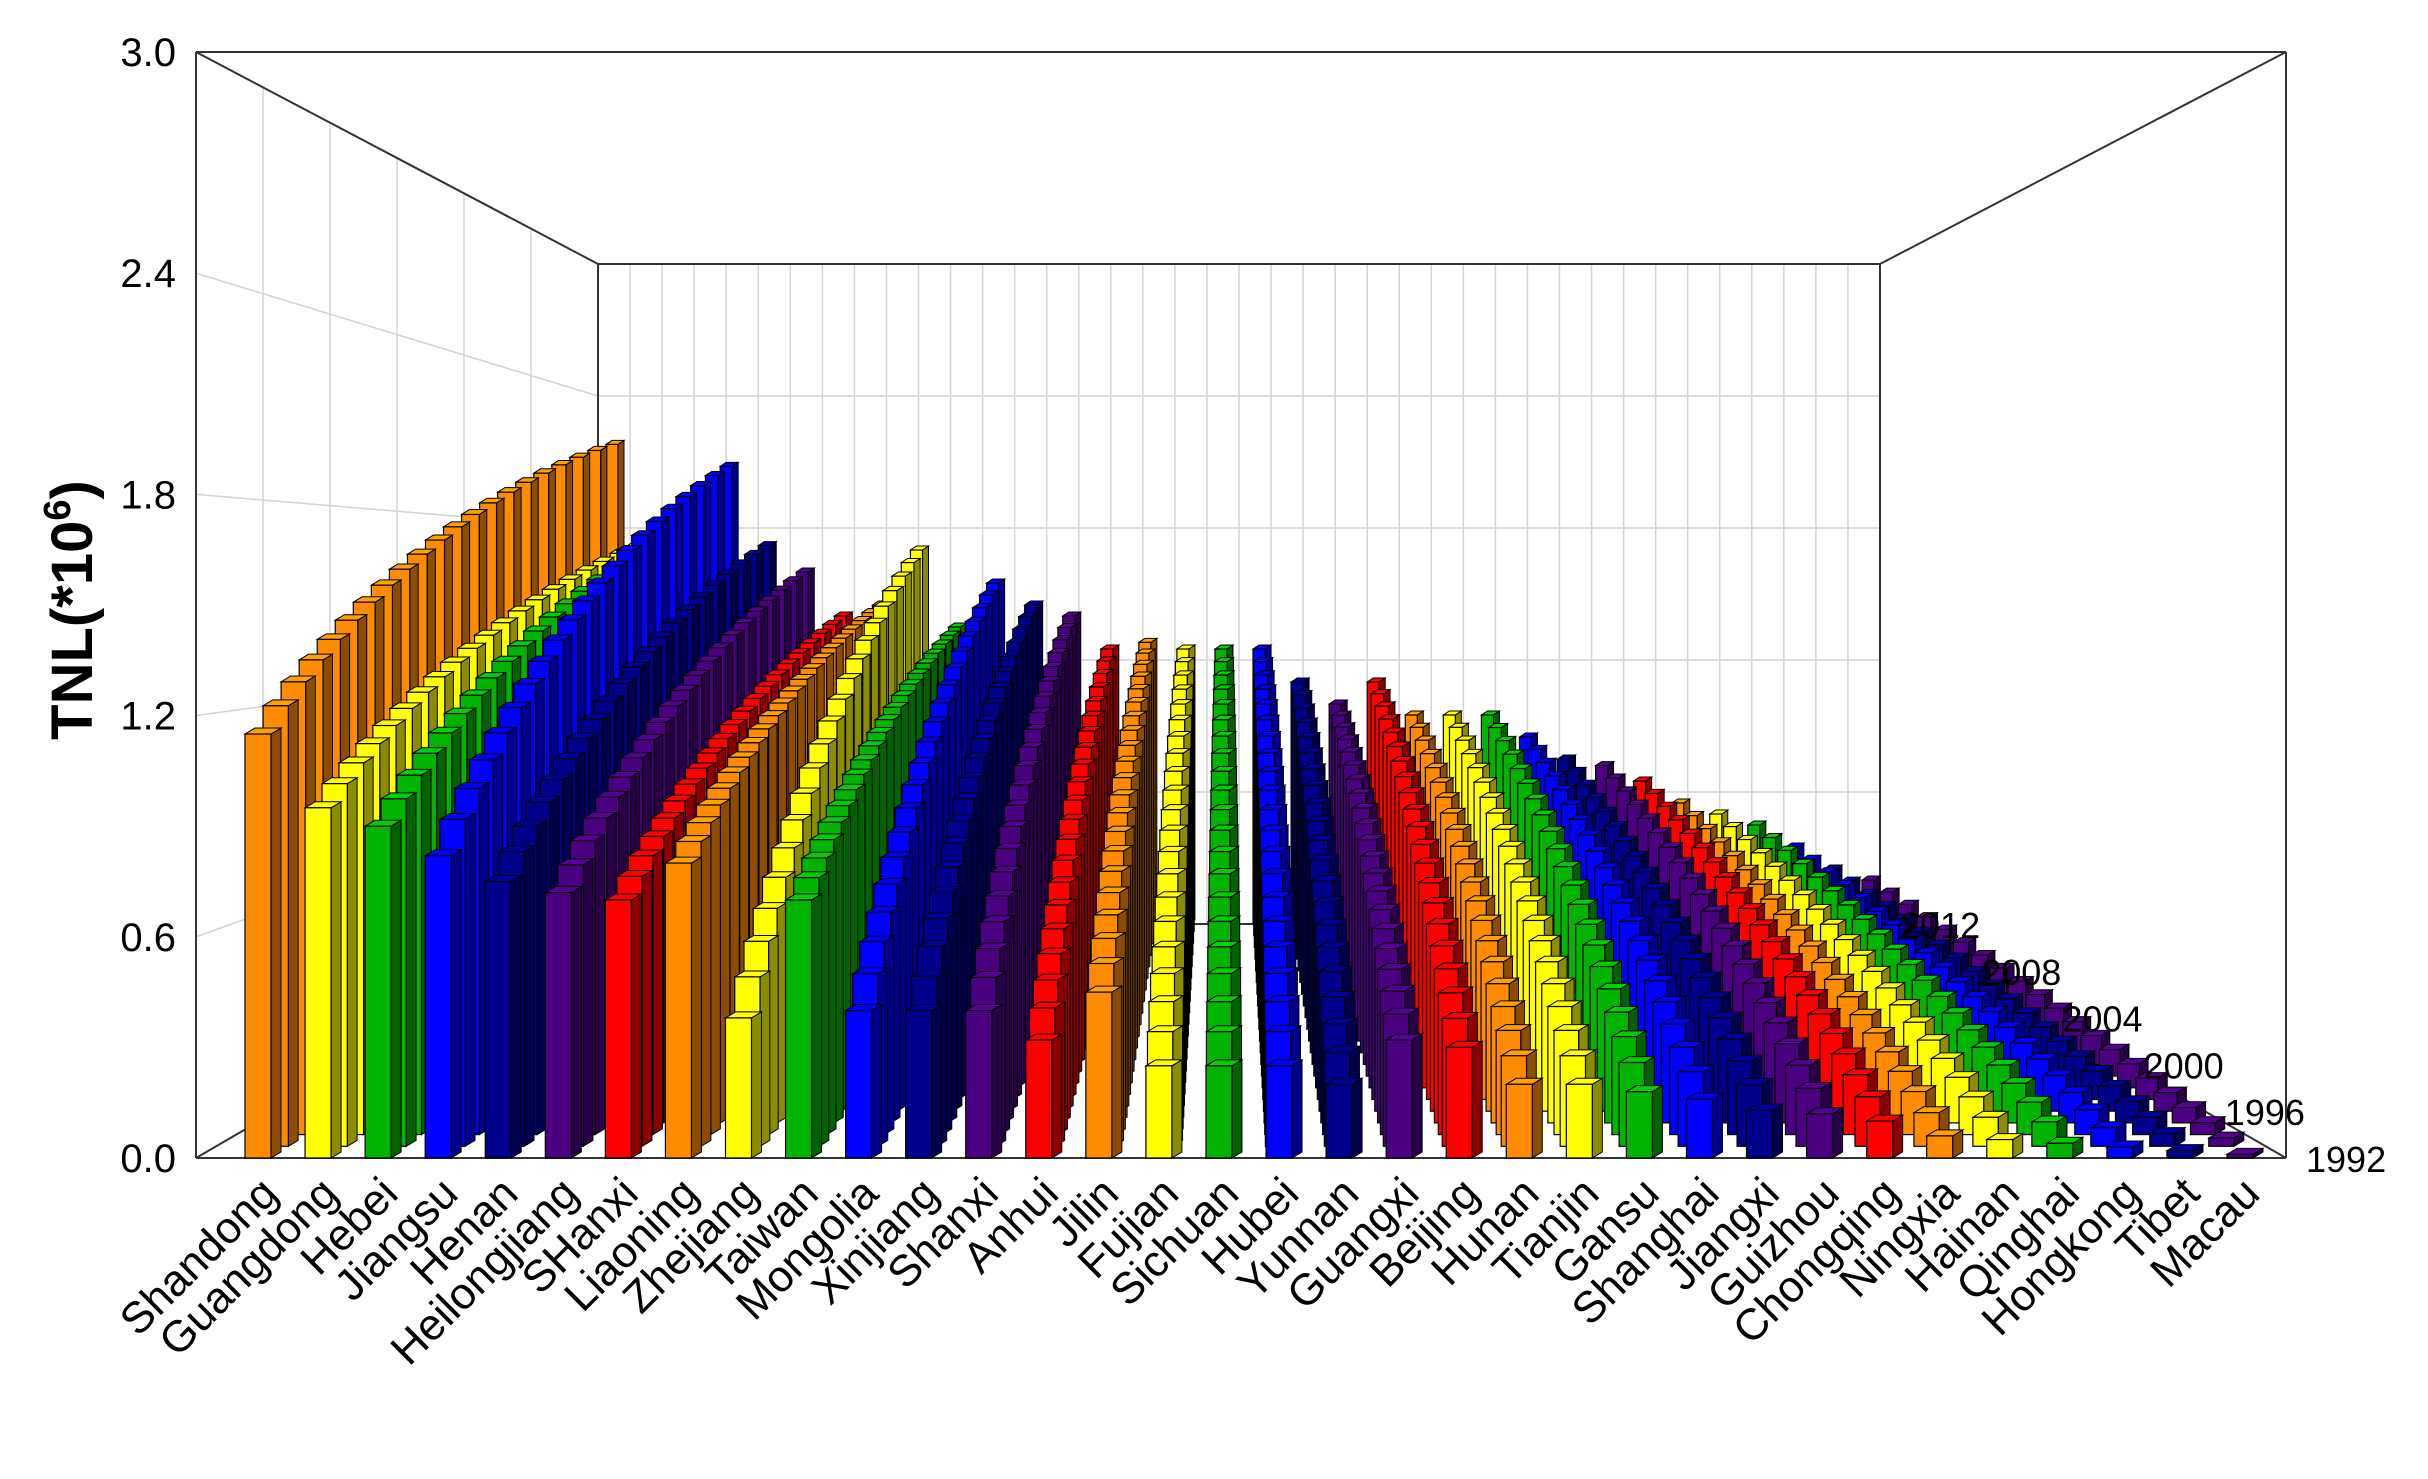 The width and height of the screenshot is (2428, 1479). I want to click on y-tick-label: 3.0, so click(148, 53).